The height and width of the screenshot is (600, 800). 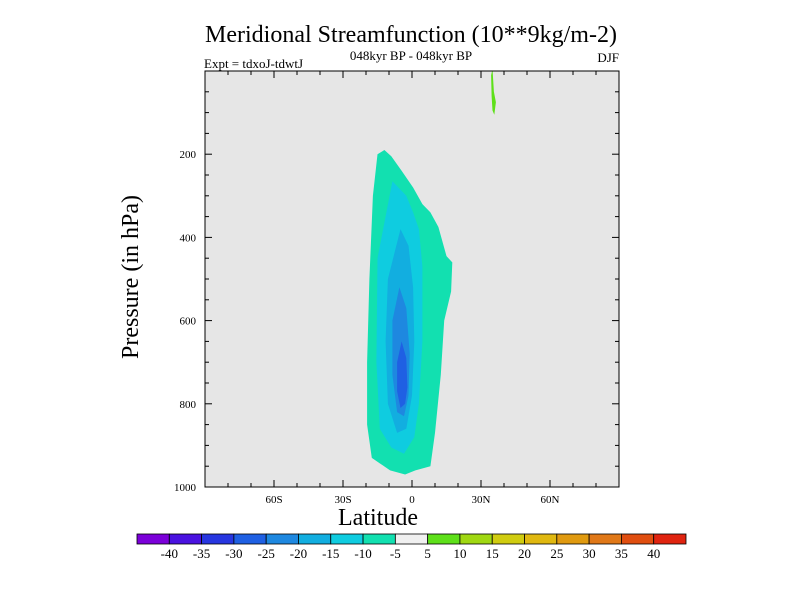 I want to click on y-tick-label: 600, so click(x=188, y=322).